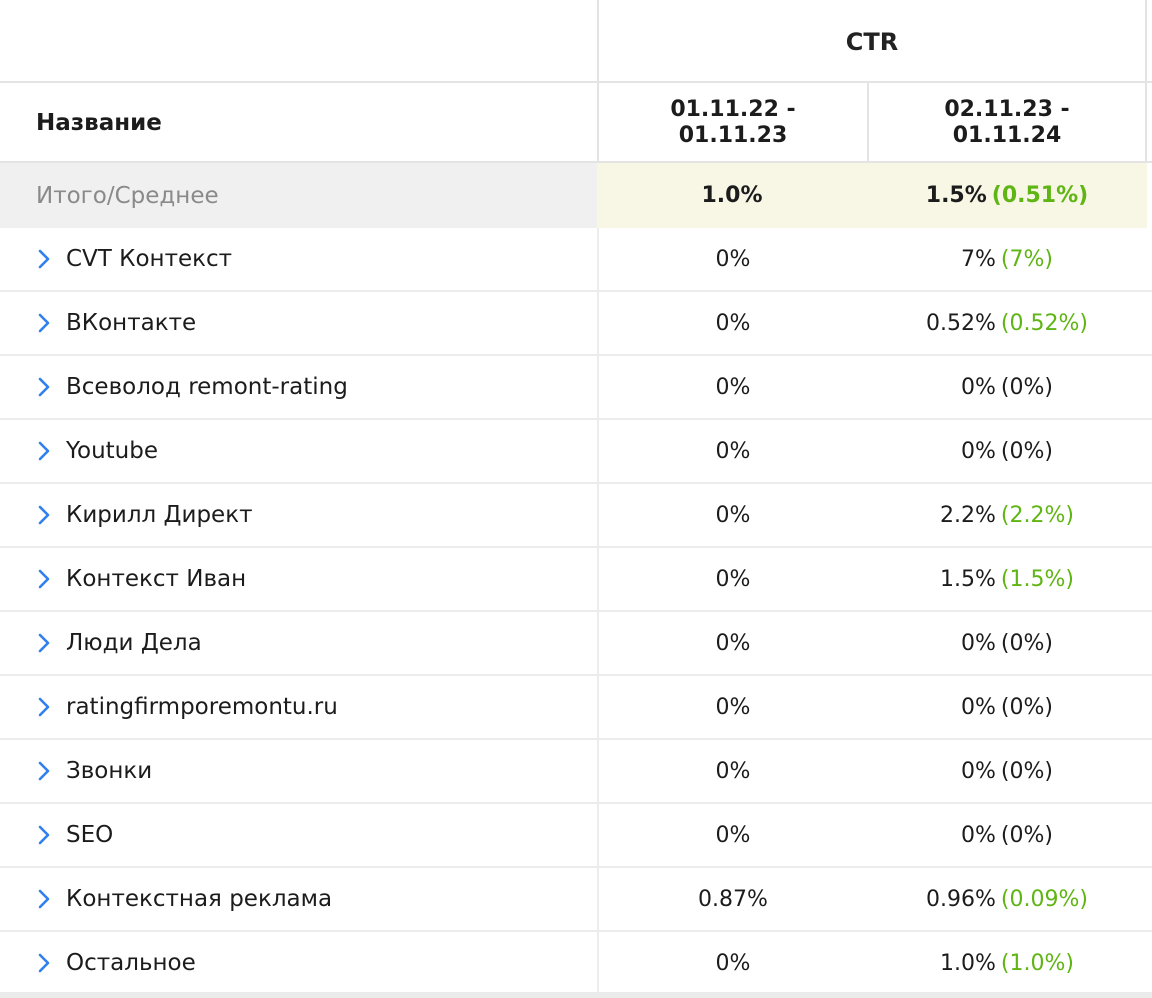 Image resolution: width=1152 pixels, height=998 pixels. What do you see at coordinates (298, 451) in the screenshot?
I see `row-name-cell: Youtube` at bounding box center [298, 451].